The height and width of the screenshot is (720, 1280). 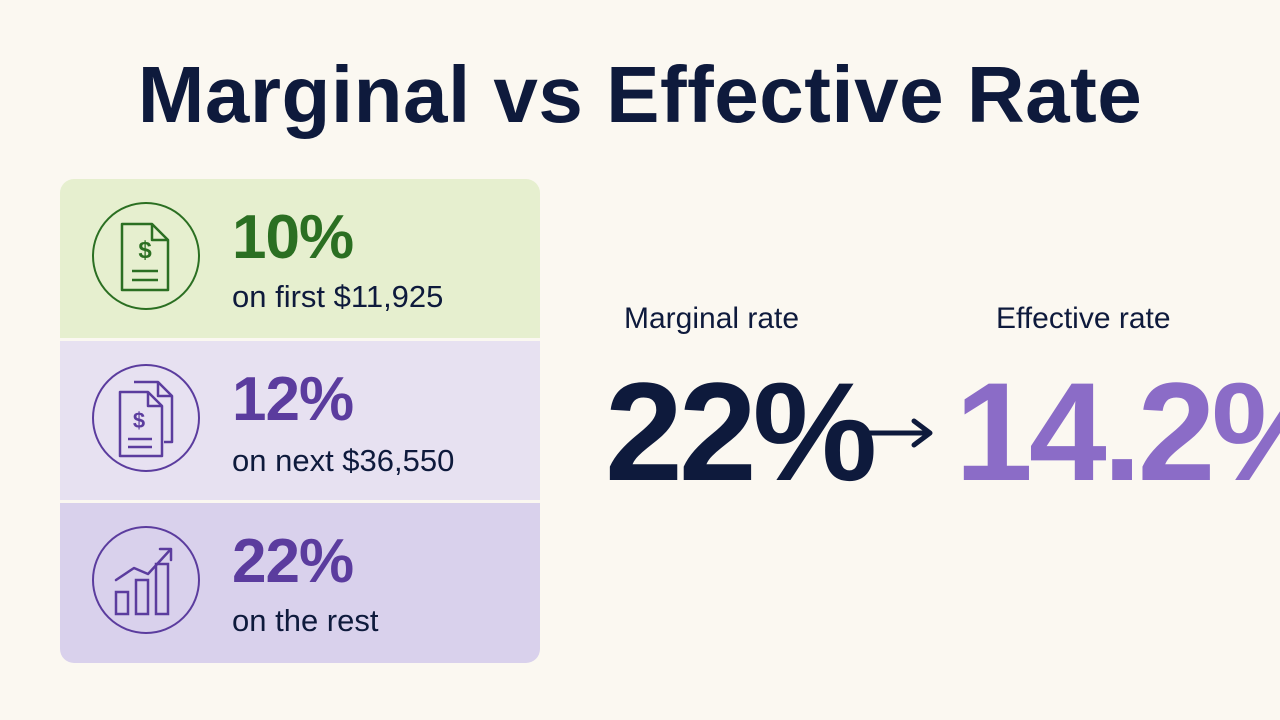 What do you see at coordinates (338, 296) in the screenshot?
I see `bracket-description: on first $11,925` at bounding box center [338, 296].